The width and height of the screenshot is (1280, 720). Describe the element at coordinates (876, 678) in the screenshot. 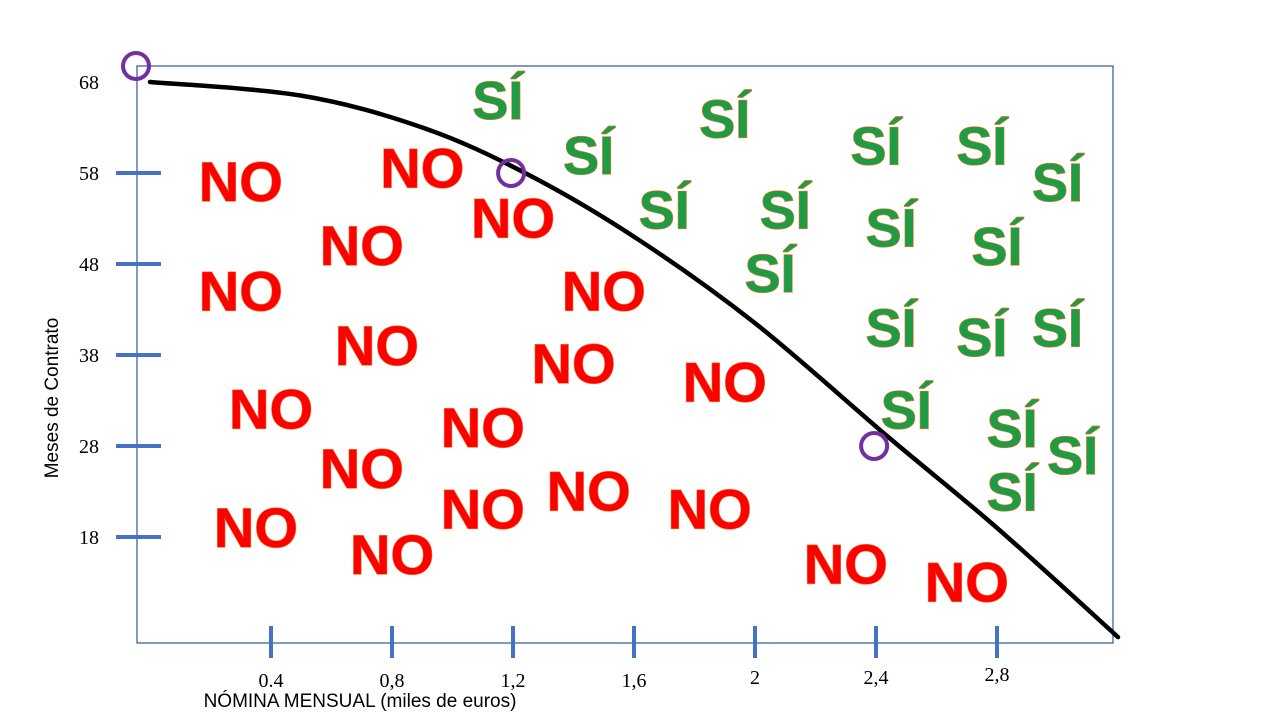

I see `x-tick-label: 2,4` at that location.